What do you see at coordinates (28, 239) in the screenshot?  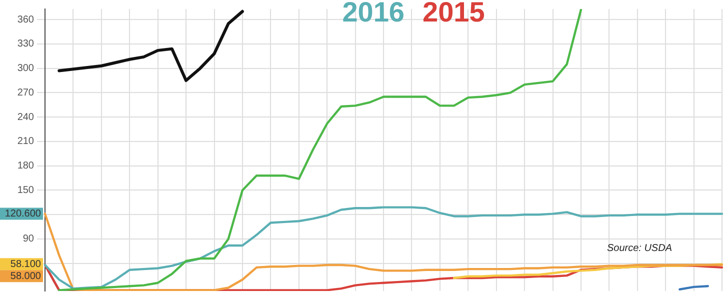 I see `y-tick-label: 90` at bounding box center [28, 239].